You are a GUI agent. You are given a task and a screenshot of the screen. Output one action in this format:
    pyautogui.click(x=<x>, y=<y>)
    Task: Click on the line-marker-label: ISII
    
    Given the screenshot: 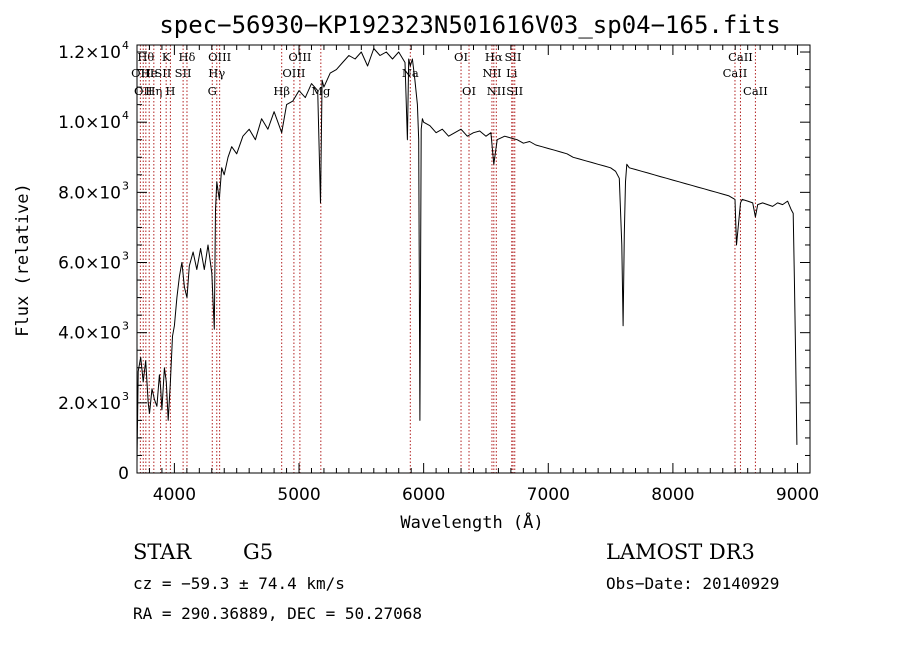 What is the action you would take?
    pyautogui.click(x=161, y=73)
    